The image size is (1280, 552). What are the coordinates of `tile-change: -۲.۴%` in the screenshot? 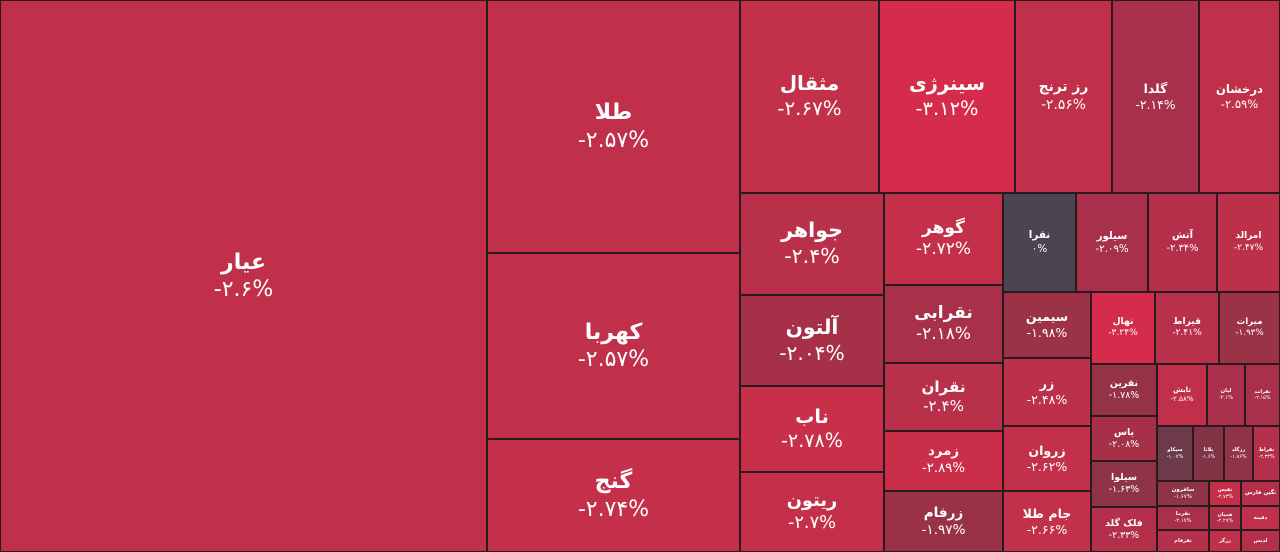 It's located at (812, 256).